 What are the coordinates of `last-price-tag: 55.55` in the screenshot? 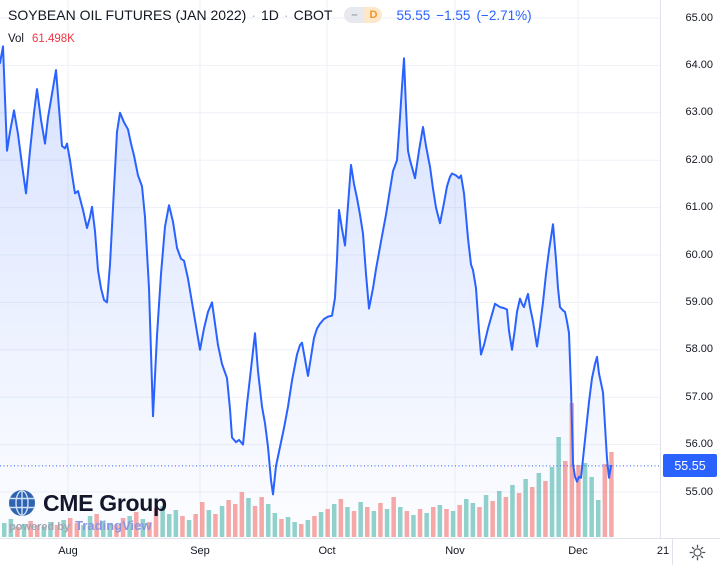 It's located at (690, 466).